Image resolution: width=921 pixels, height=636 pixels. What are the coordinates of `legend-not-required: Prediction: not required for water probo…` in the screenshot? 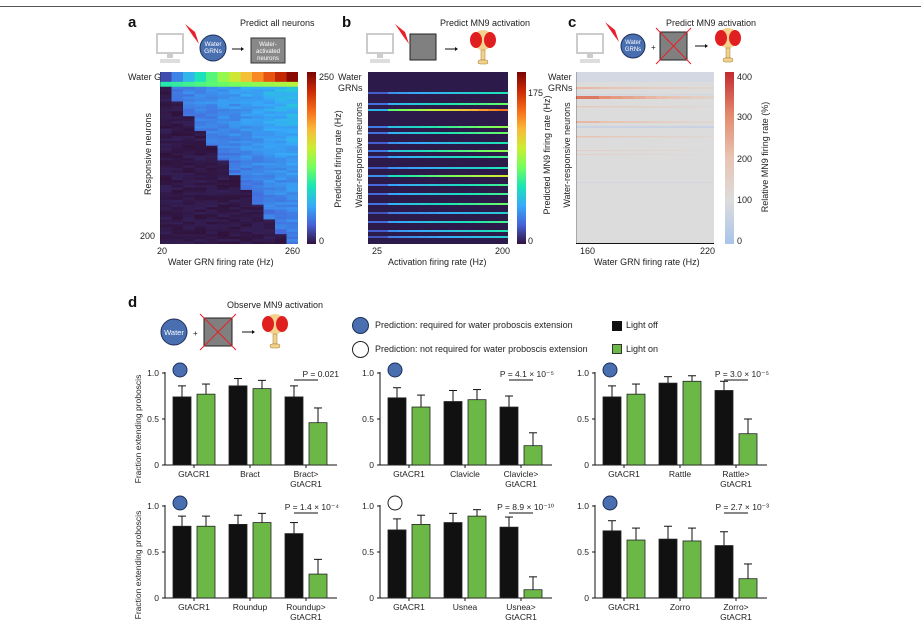 It's located at (481, 349).